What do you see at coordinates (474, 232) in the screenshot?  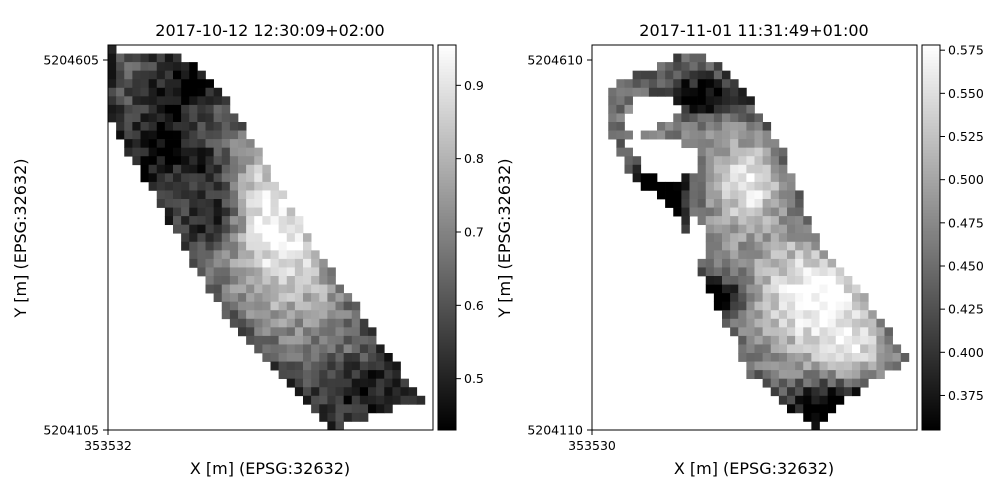 I see `colorbar-tick-label: 0.7` at bounding box center [474, 232].